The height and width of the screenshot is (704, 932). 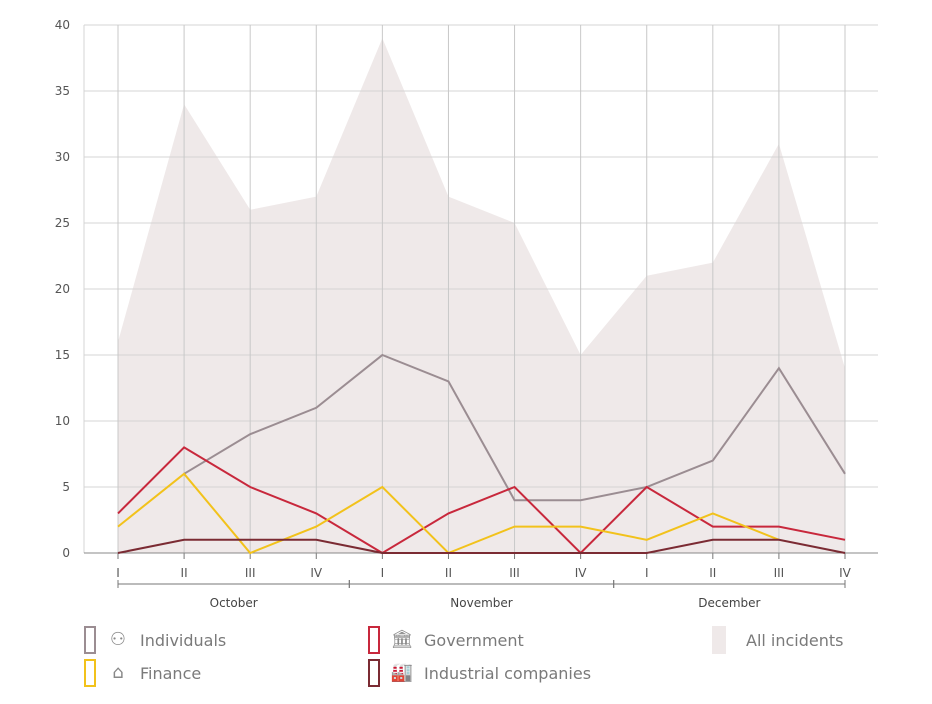 I want to click on people-network-icon: ⚇, so click(x=118, y=639).